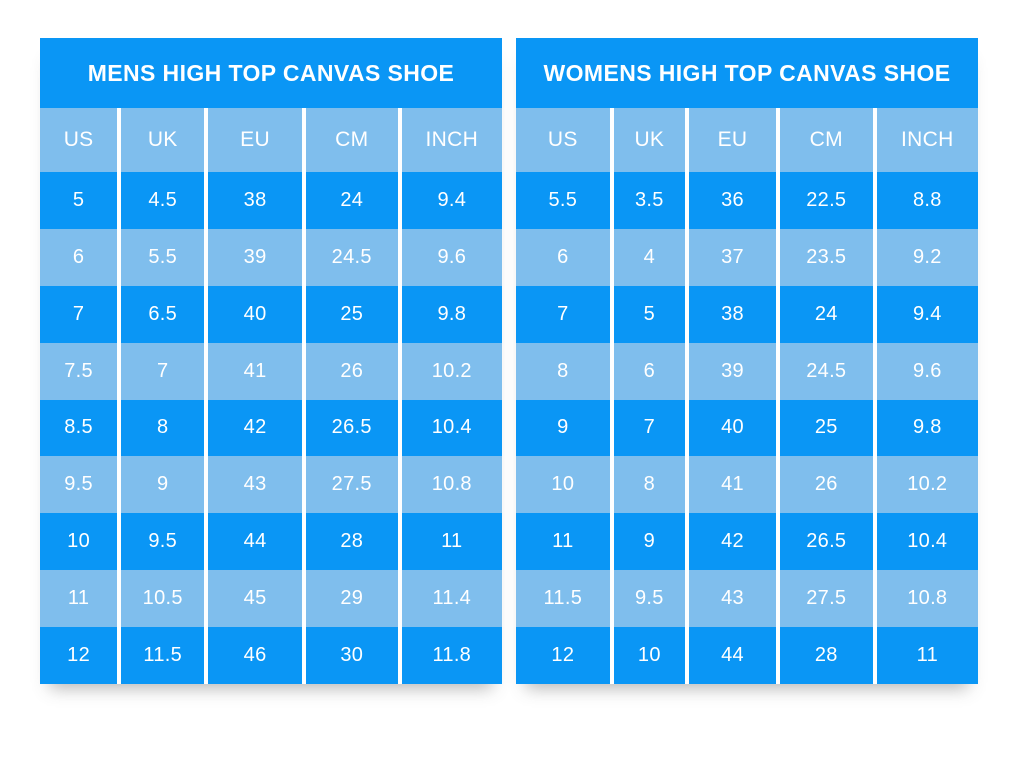 This screenshot has height=767, width=1024. Describe the element at coordinates (255, 655) in the screenshot. I see `table-cell: 46` at that location.